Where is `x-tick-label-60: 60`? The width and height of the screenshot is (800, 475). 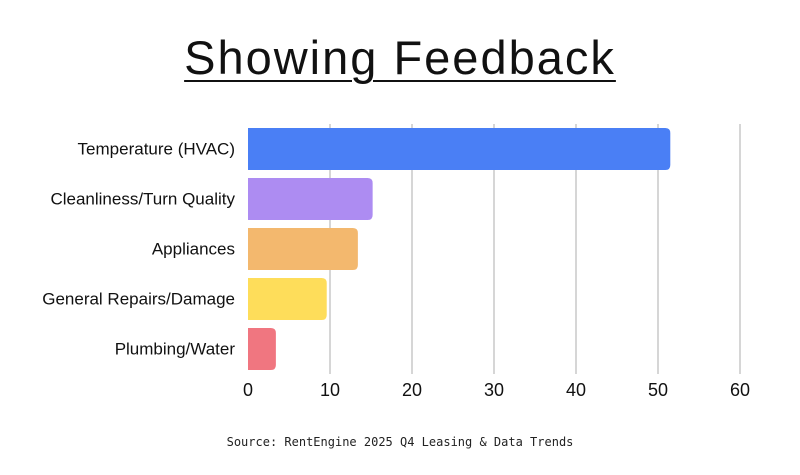 x-tick-label-60: 60 is located at coordinates (740, 390).